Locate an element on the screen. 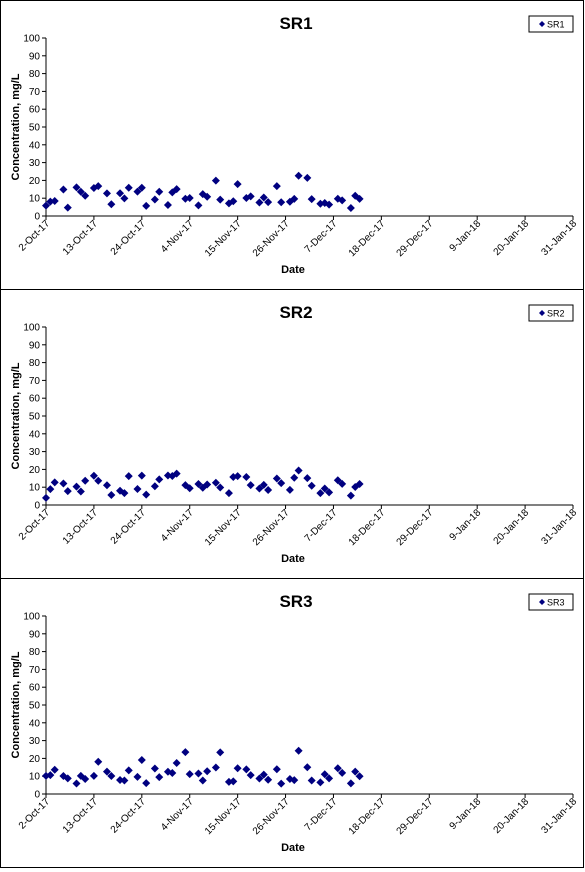  x-tick-label: 24-Oct-17 is located at coordinates (129, 816).